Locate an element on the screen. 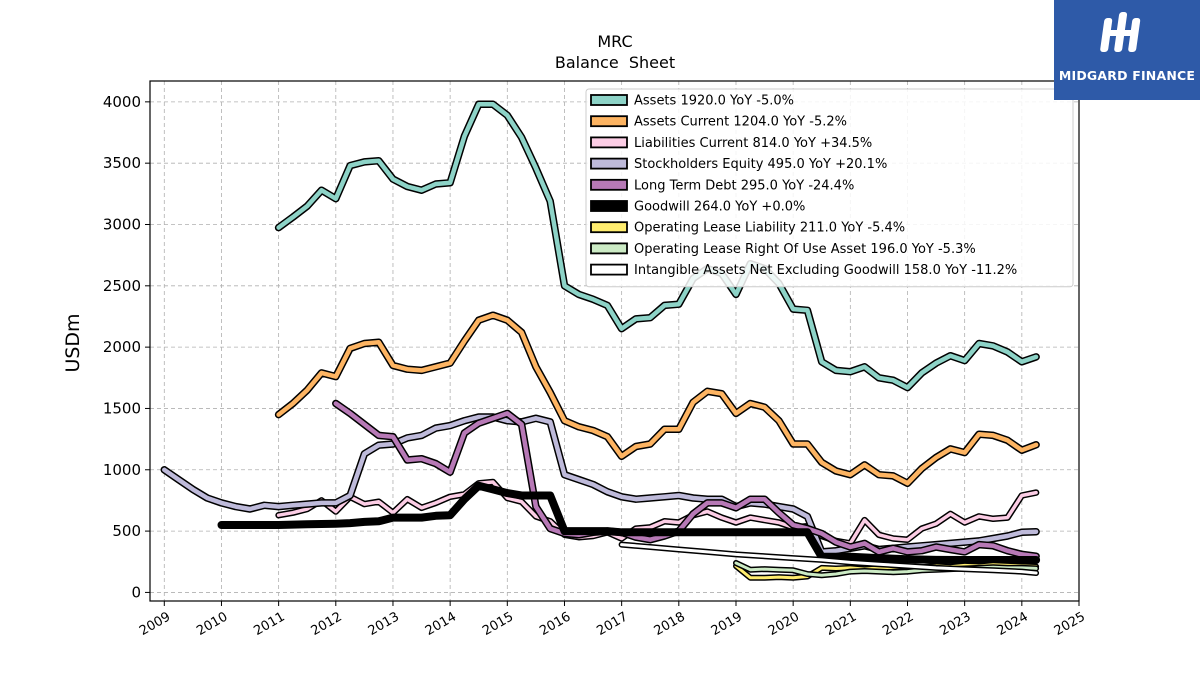 The width and height of the screenshot is (1200, 675). x-tick-label: 2016 is located at coordinates (555, 624).